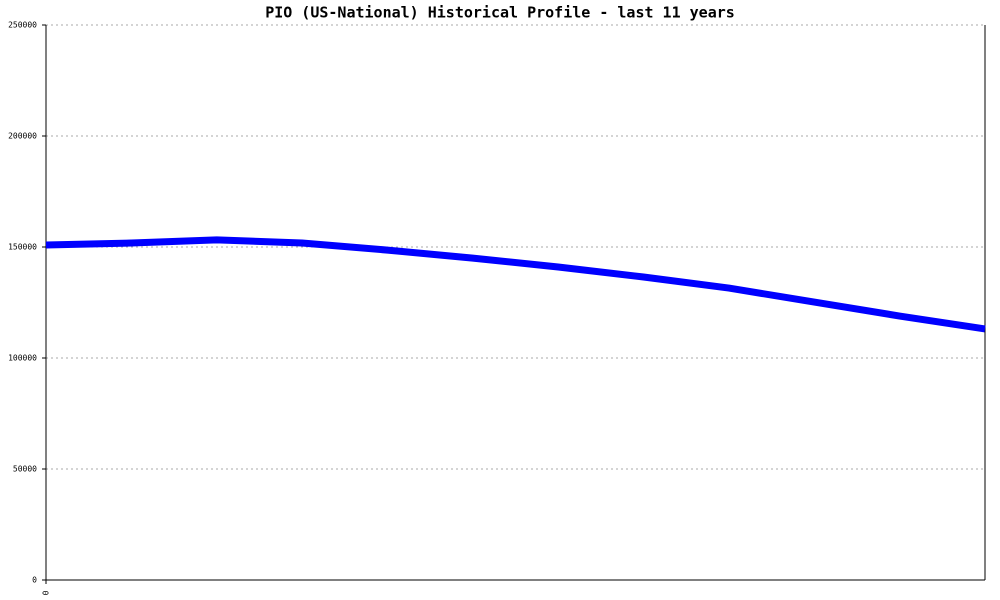 This screenshot has height=600, width=1000. Describe the element at coordinates (34, 580) in the screenshot. I see `y-tick-label: 0` at that location.